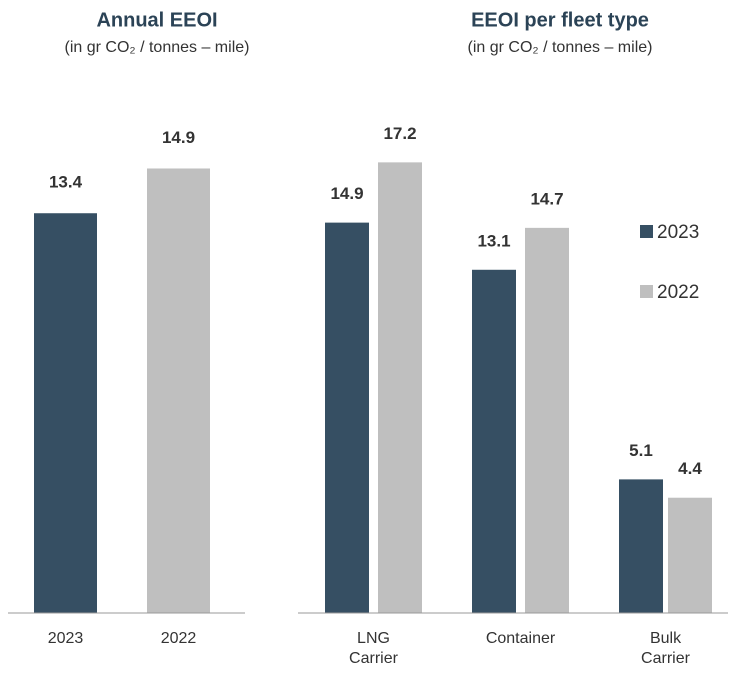 Image resolution: width=741 pixels, height=674 pixels. What do you see at coordinates (560, 20) in the screenshot?
I see `chart-title: EEOI per fleet type` at bounding box center [560, 20].